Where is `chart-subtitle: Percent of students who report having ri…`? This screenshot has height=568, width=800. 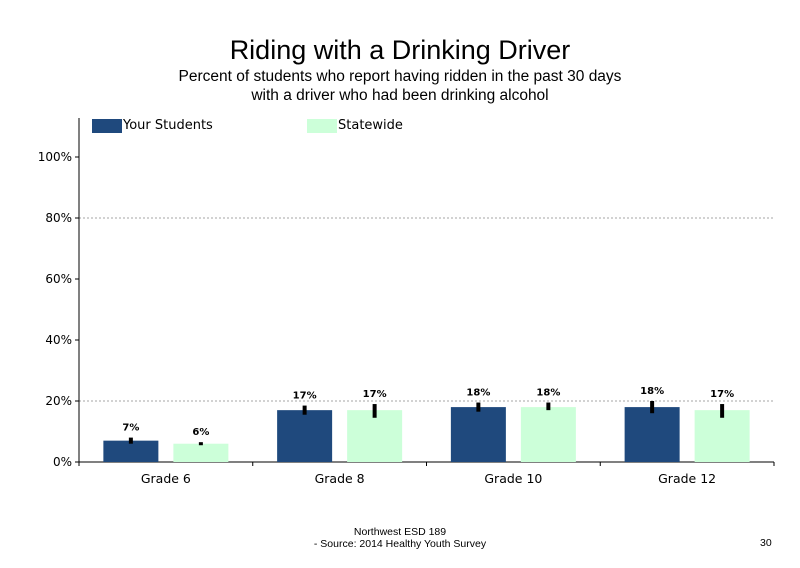 chart-subtitle: Percent of students who report having ri… is located at coordinates (400, 86).